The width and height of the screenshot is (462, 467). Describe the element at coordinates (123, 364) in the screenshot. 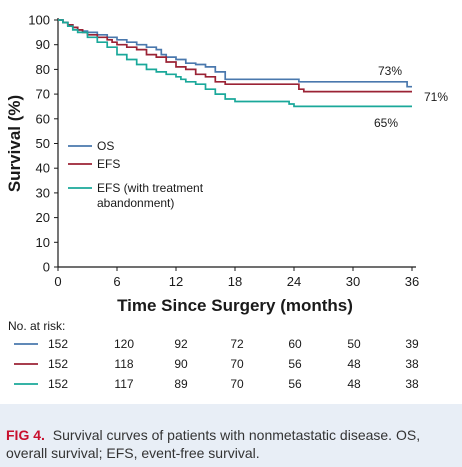

I see `risk-count: 118` at that location.